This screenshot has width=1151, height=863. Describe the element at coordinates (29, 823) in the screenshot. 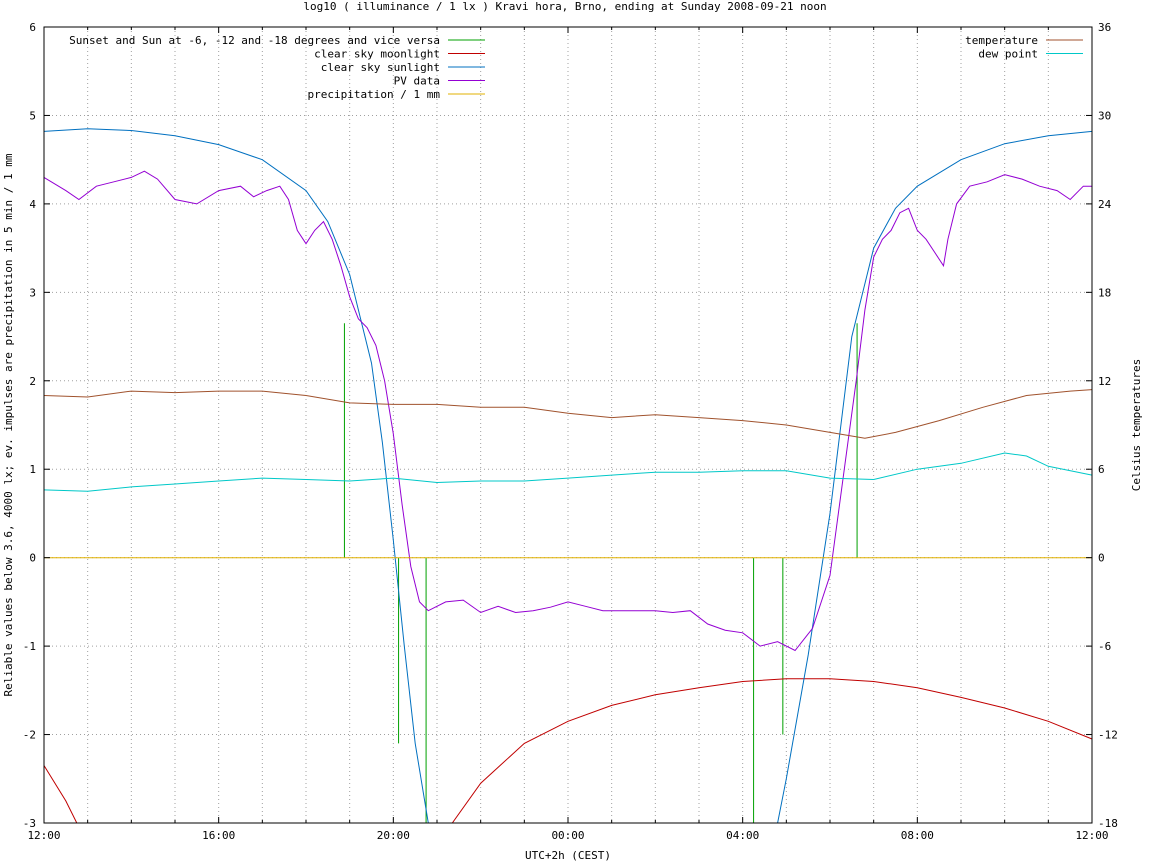

I see `y-tick-label: -3` at that location.